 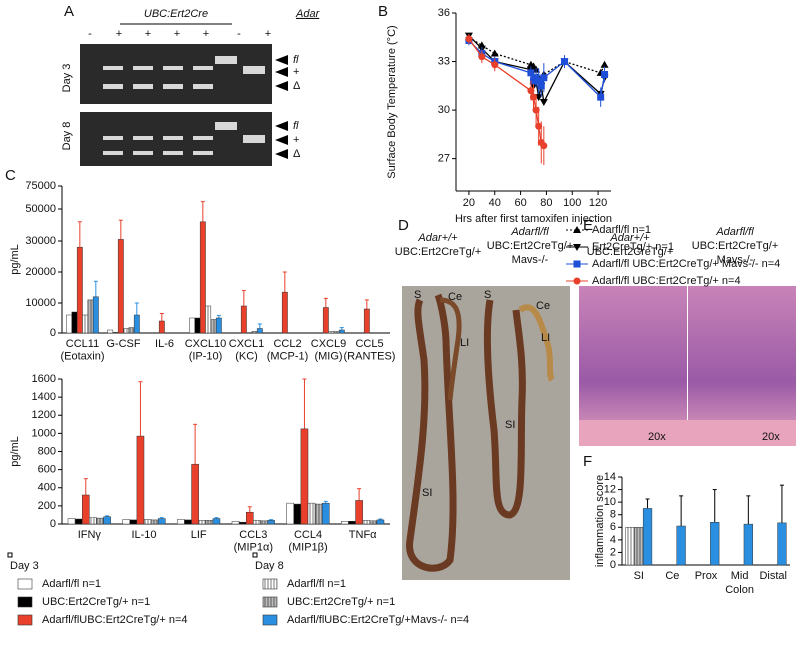 I want to click on panel-label: A, so click(x=69, y=11).